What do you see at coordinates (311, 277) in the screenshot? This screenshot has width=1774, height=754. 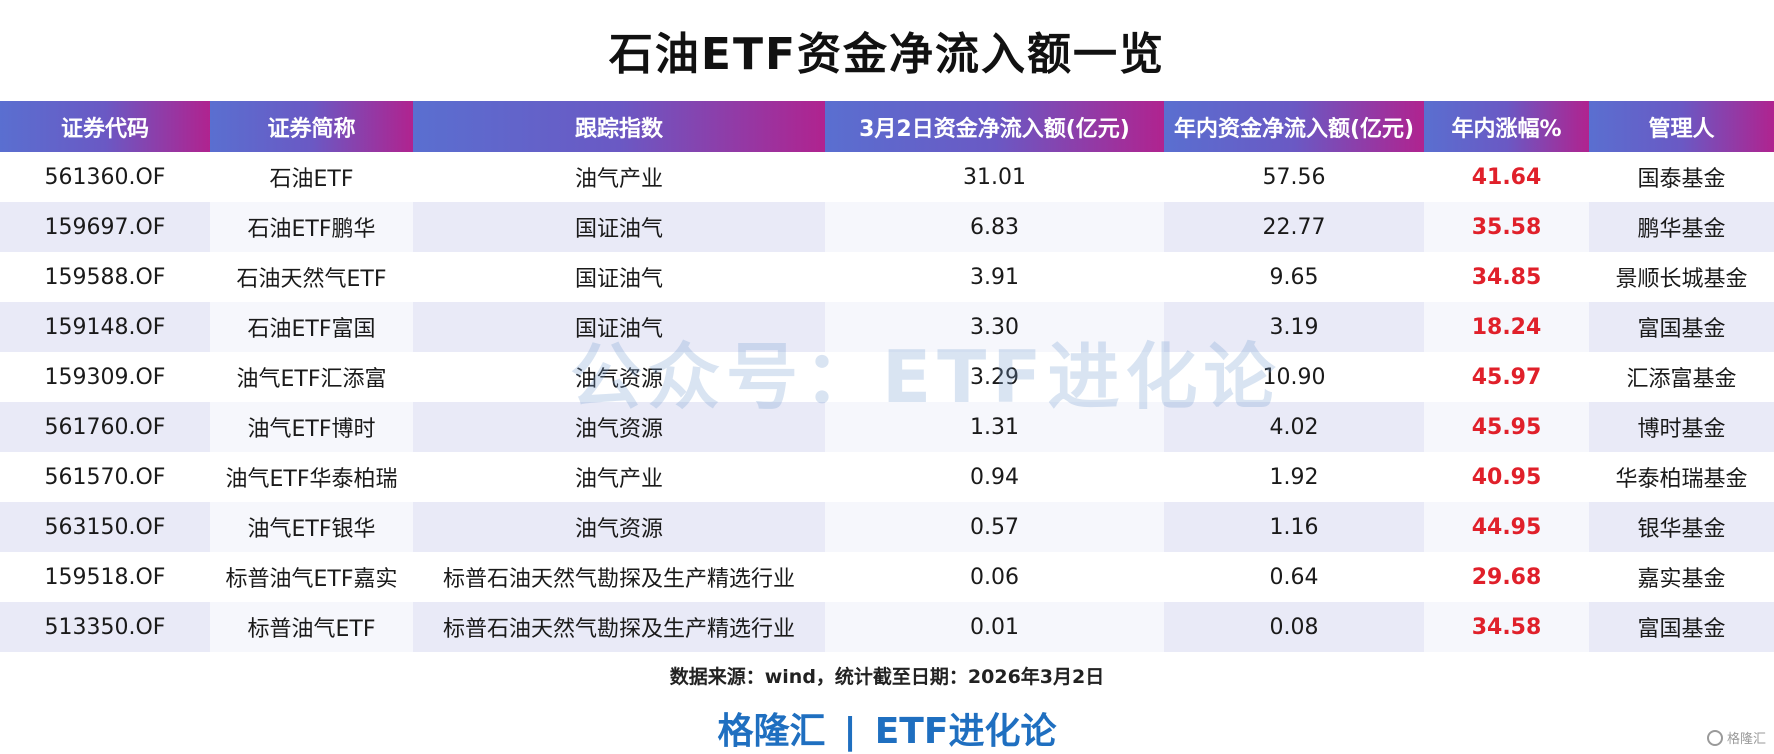 I see `cell-name: 石油天然气ETF` at bounding box center [311, 277].